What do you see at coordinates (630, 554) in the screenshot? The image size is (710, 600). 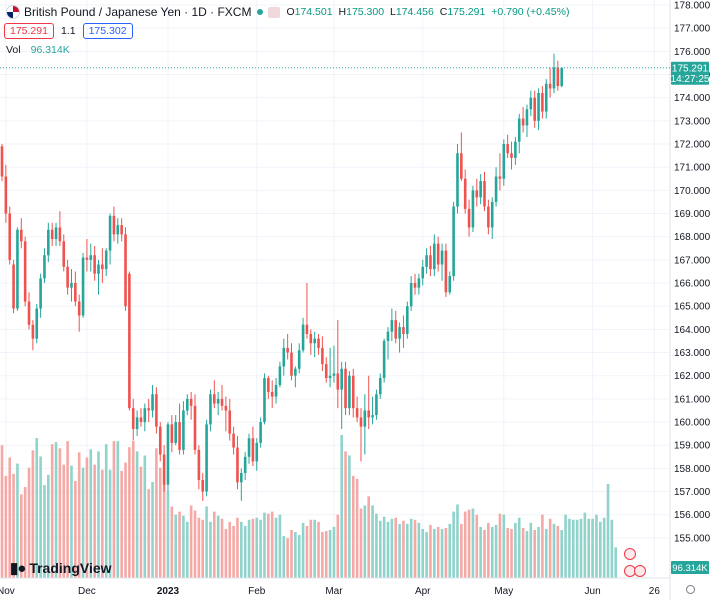 I see `dividend-event-icon` at bounding box center [630, 554].